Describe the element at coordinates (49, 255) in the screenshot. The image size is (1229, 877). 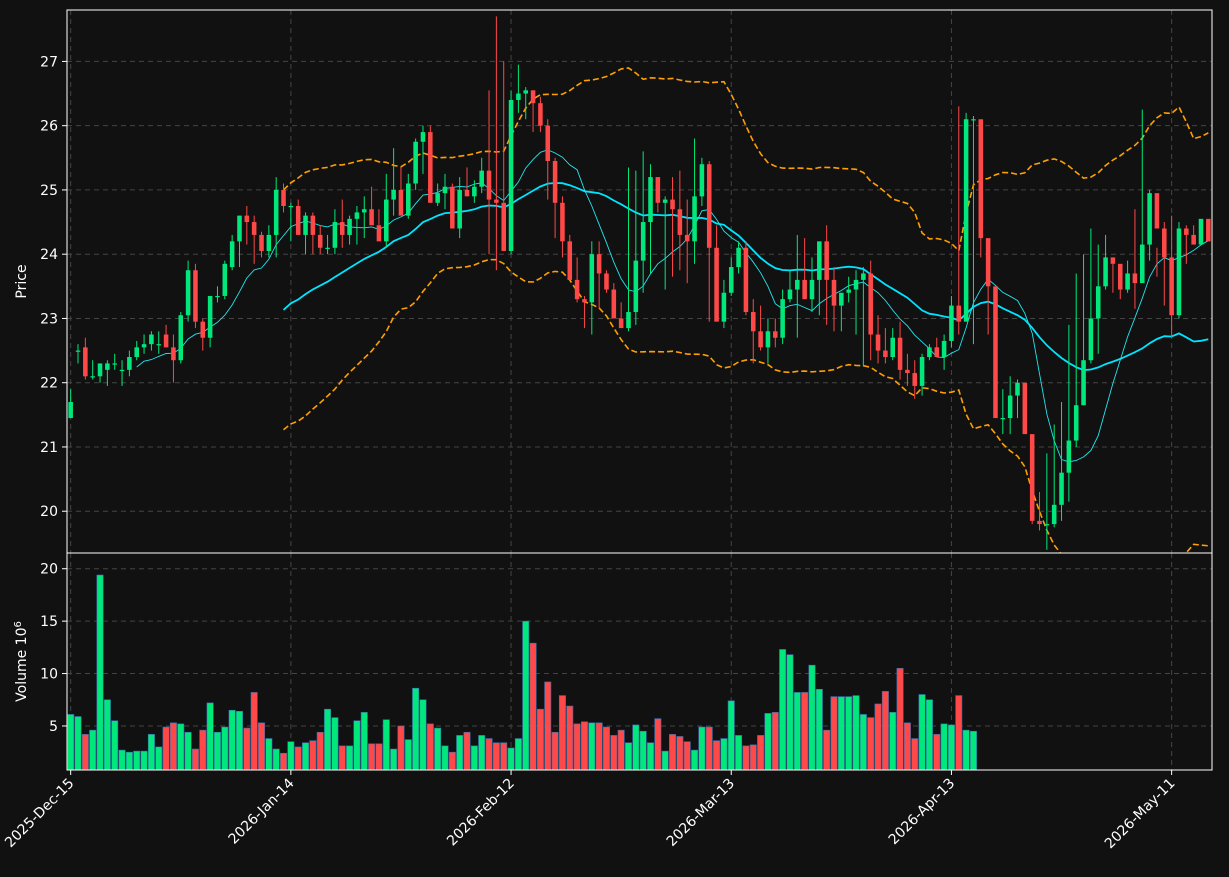
I see `price-ytick-label: 24` at that location.